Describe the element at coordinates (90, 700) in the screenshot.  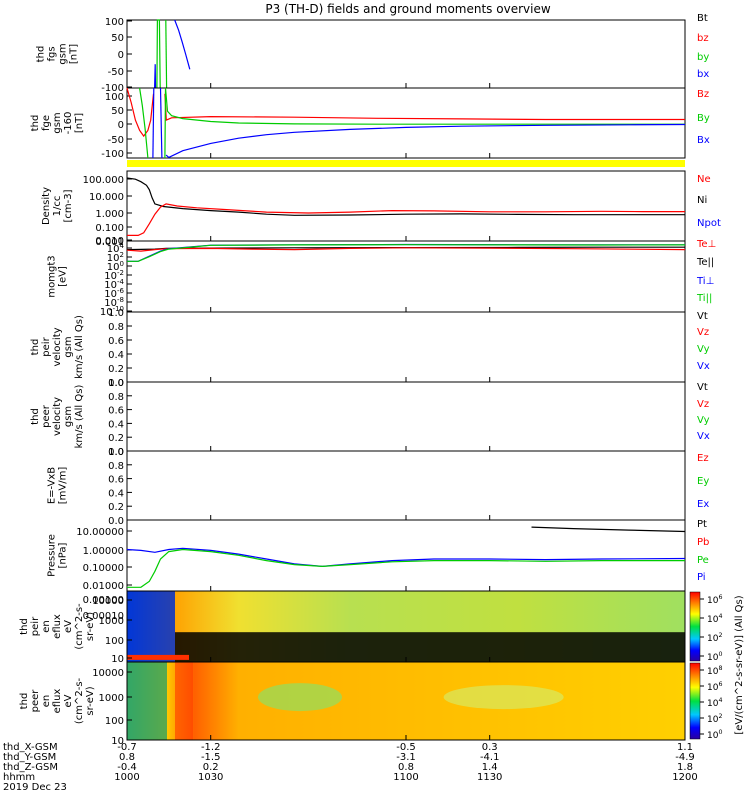
I see `y-axis-label: sr-eV)` at that location.